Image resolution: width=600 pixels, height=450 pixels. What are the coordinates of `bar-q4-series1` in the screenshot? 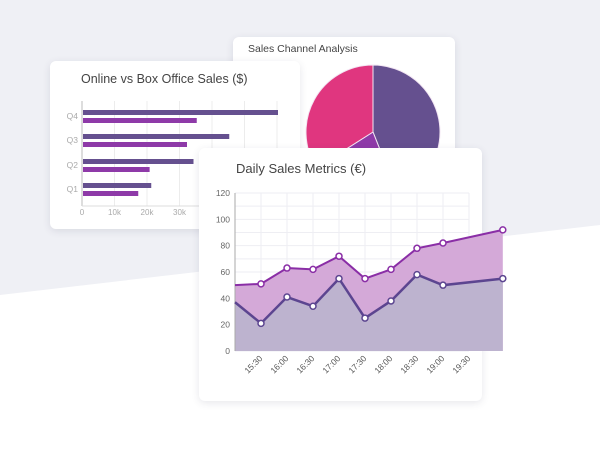 It's located at (180, 112).